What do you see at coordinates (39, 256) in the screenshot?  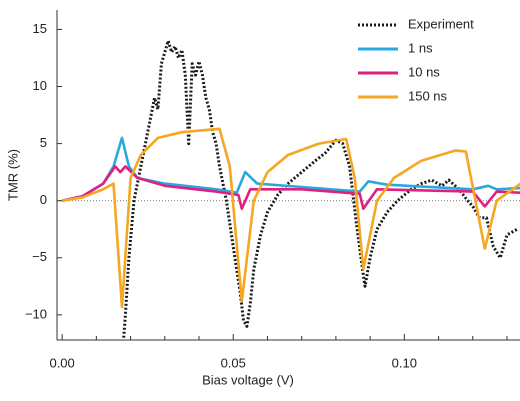 I see `y-tick-label: −5` at bounding box center [39, 256].